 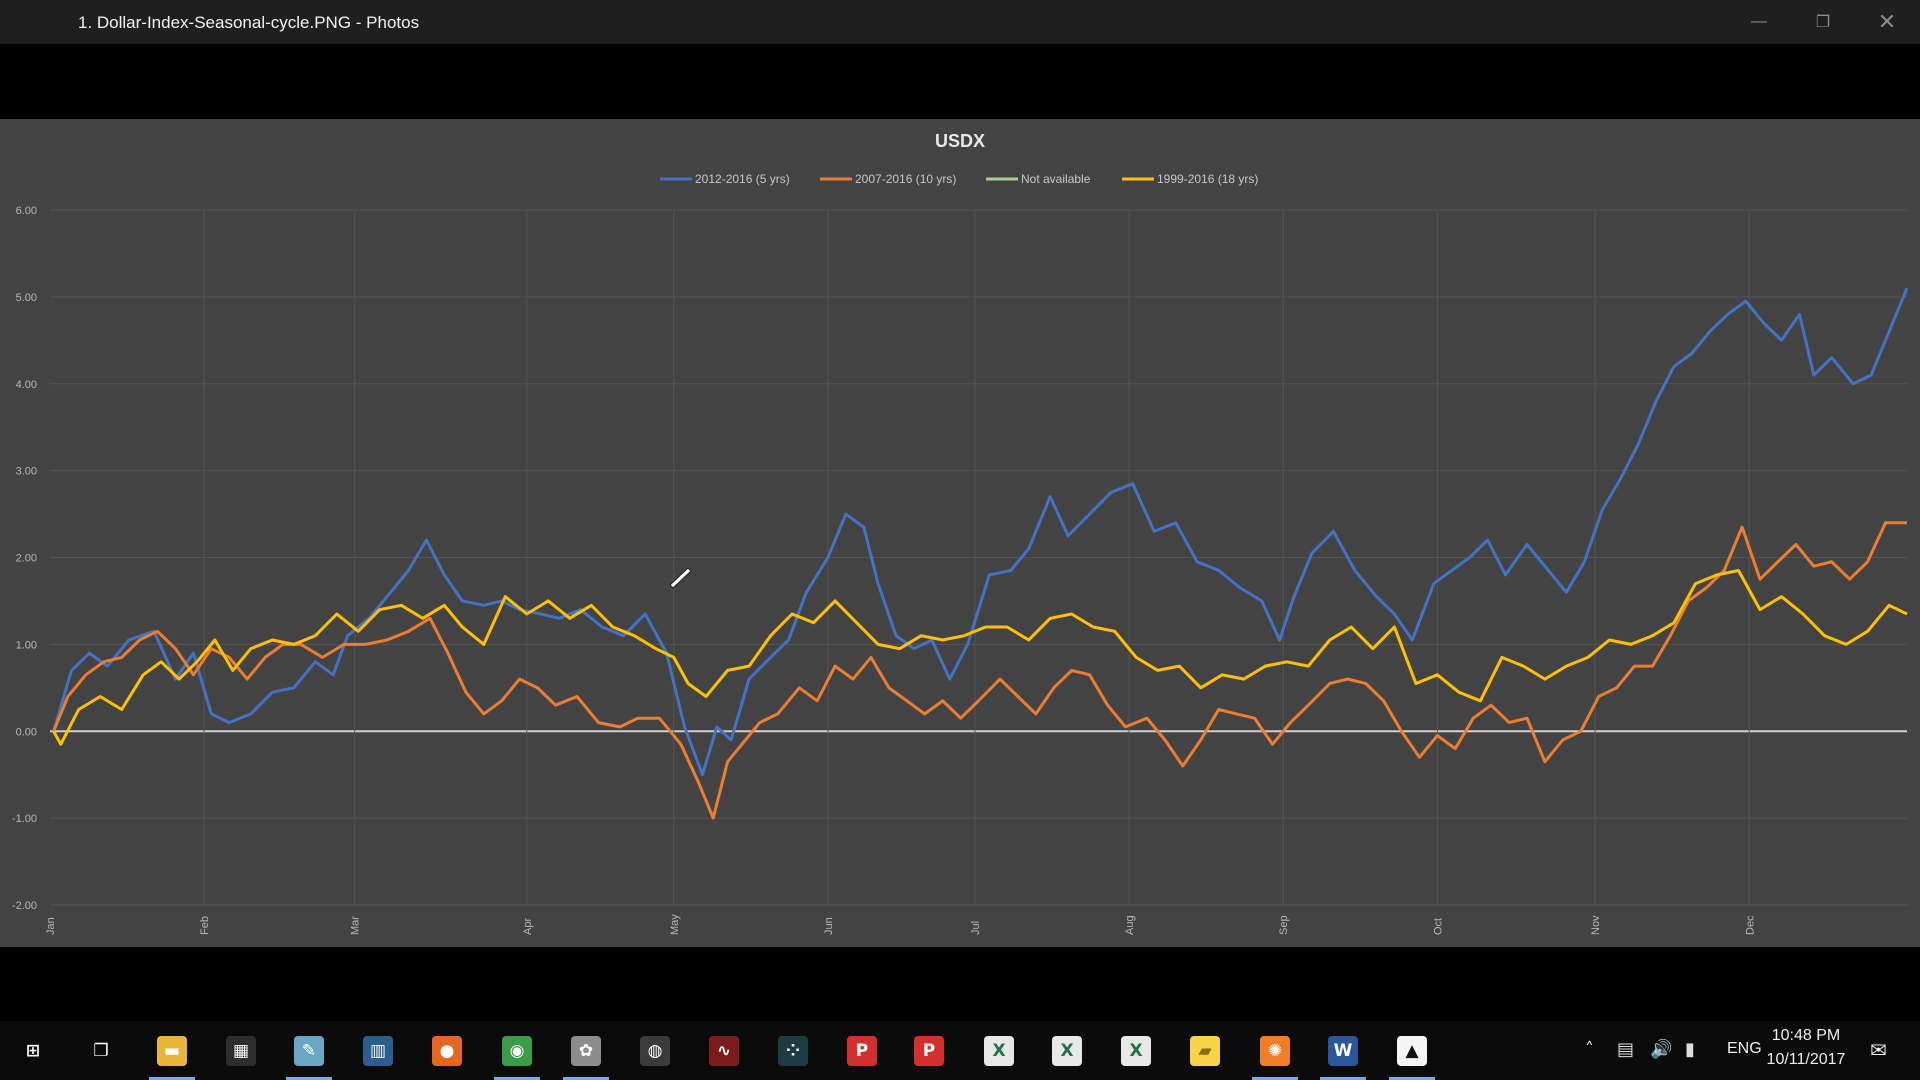 I want to click on firefox-button: ●, so click(x=447, y=1050).